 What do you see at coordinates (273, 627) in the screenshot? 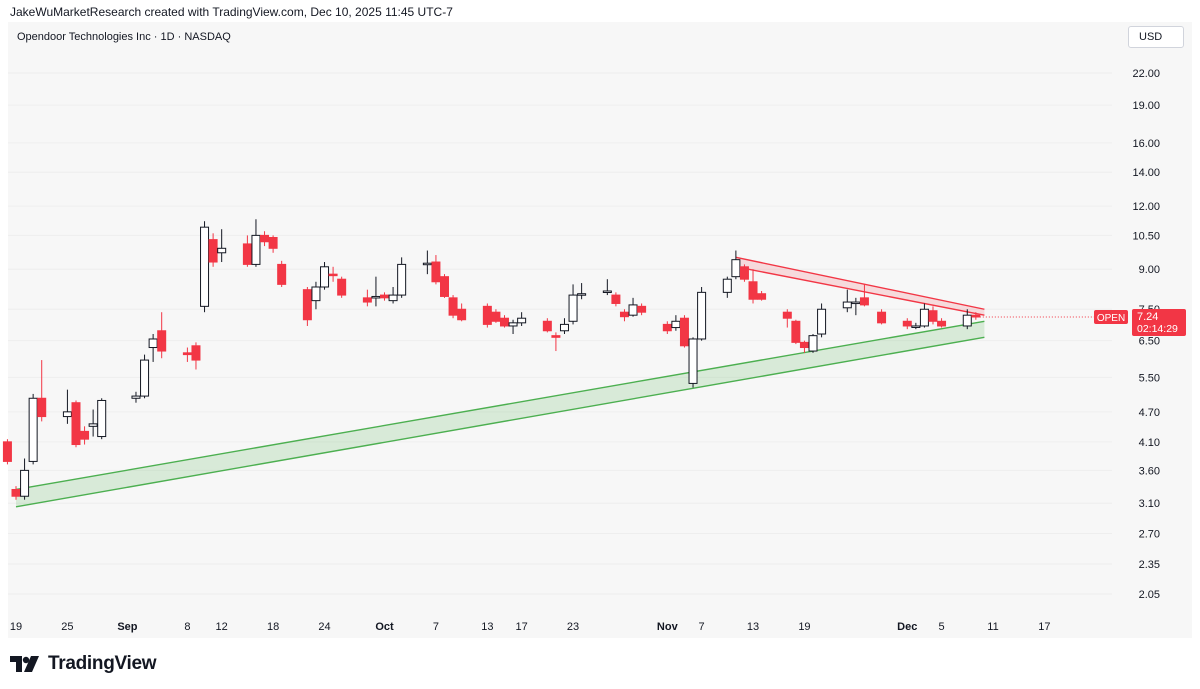
I see `x-tick-label: 18` at bounding box center [273, 627].